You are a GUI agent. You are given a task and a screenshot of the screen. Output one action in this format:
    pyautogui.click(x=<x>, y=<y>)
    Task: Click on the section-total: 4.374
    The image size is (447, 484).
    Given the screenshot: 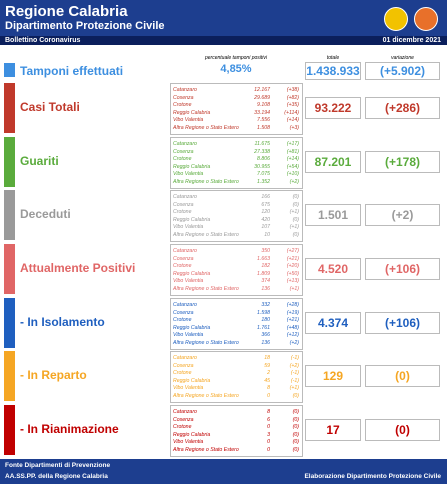 What is the action you would take?
    pyautogui.click(x=333, y=323)
    